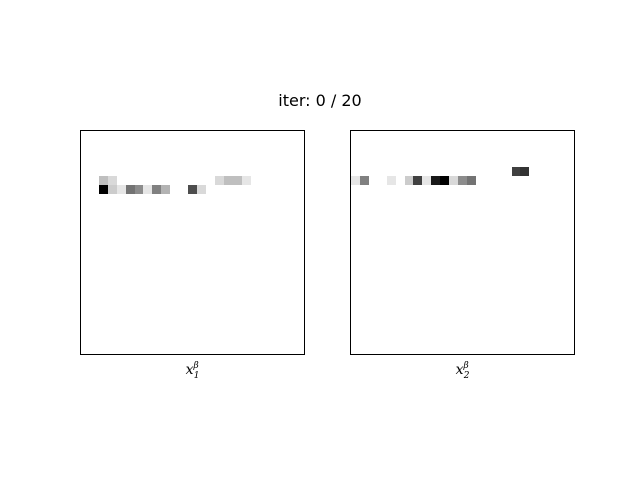  What do you see at coordinates (196, 376) in the screenshot?
I see `x-axis-label-1-subscript: 1` at bounding box center [196, 376].